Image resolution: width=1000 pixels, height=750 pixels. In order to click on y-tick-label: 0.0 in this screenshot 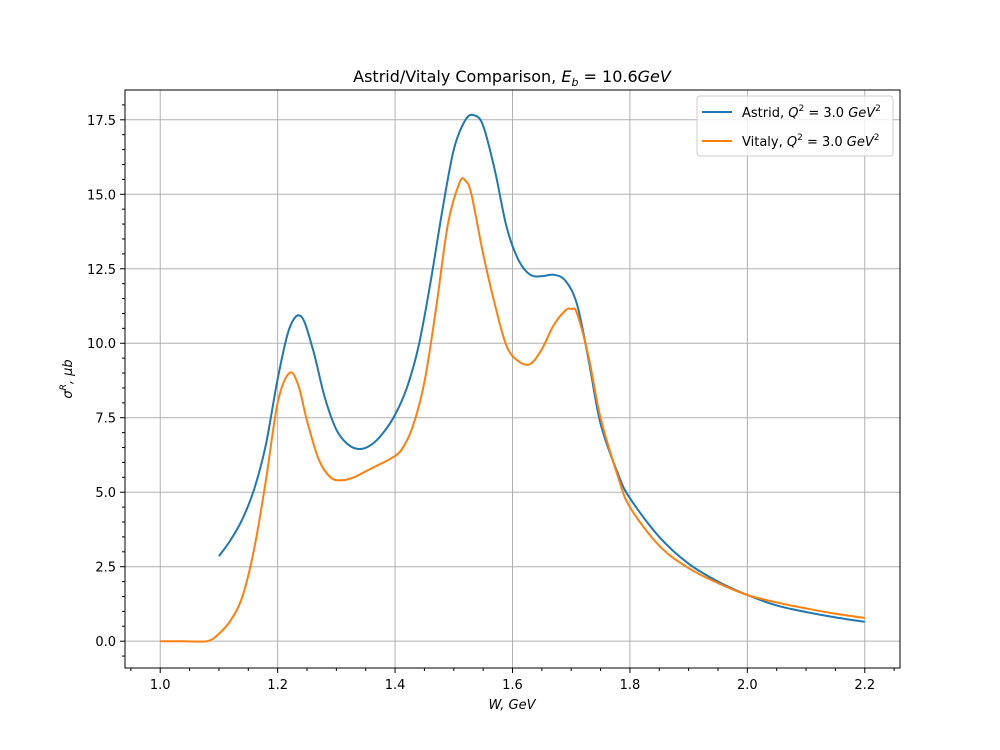, I will do `click(105, 642)`.